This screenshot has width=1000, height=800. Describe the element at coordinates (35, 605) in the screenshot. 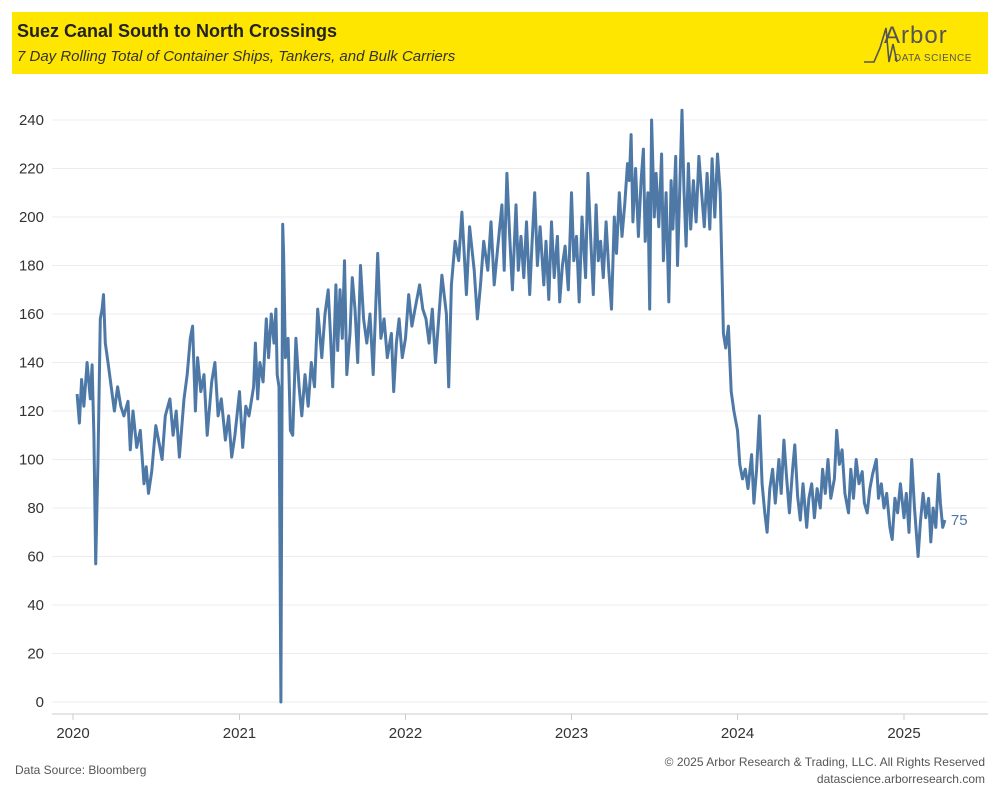

I see `y-tick-label: 40` at that location.